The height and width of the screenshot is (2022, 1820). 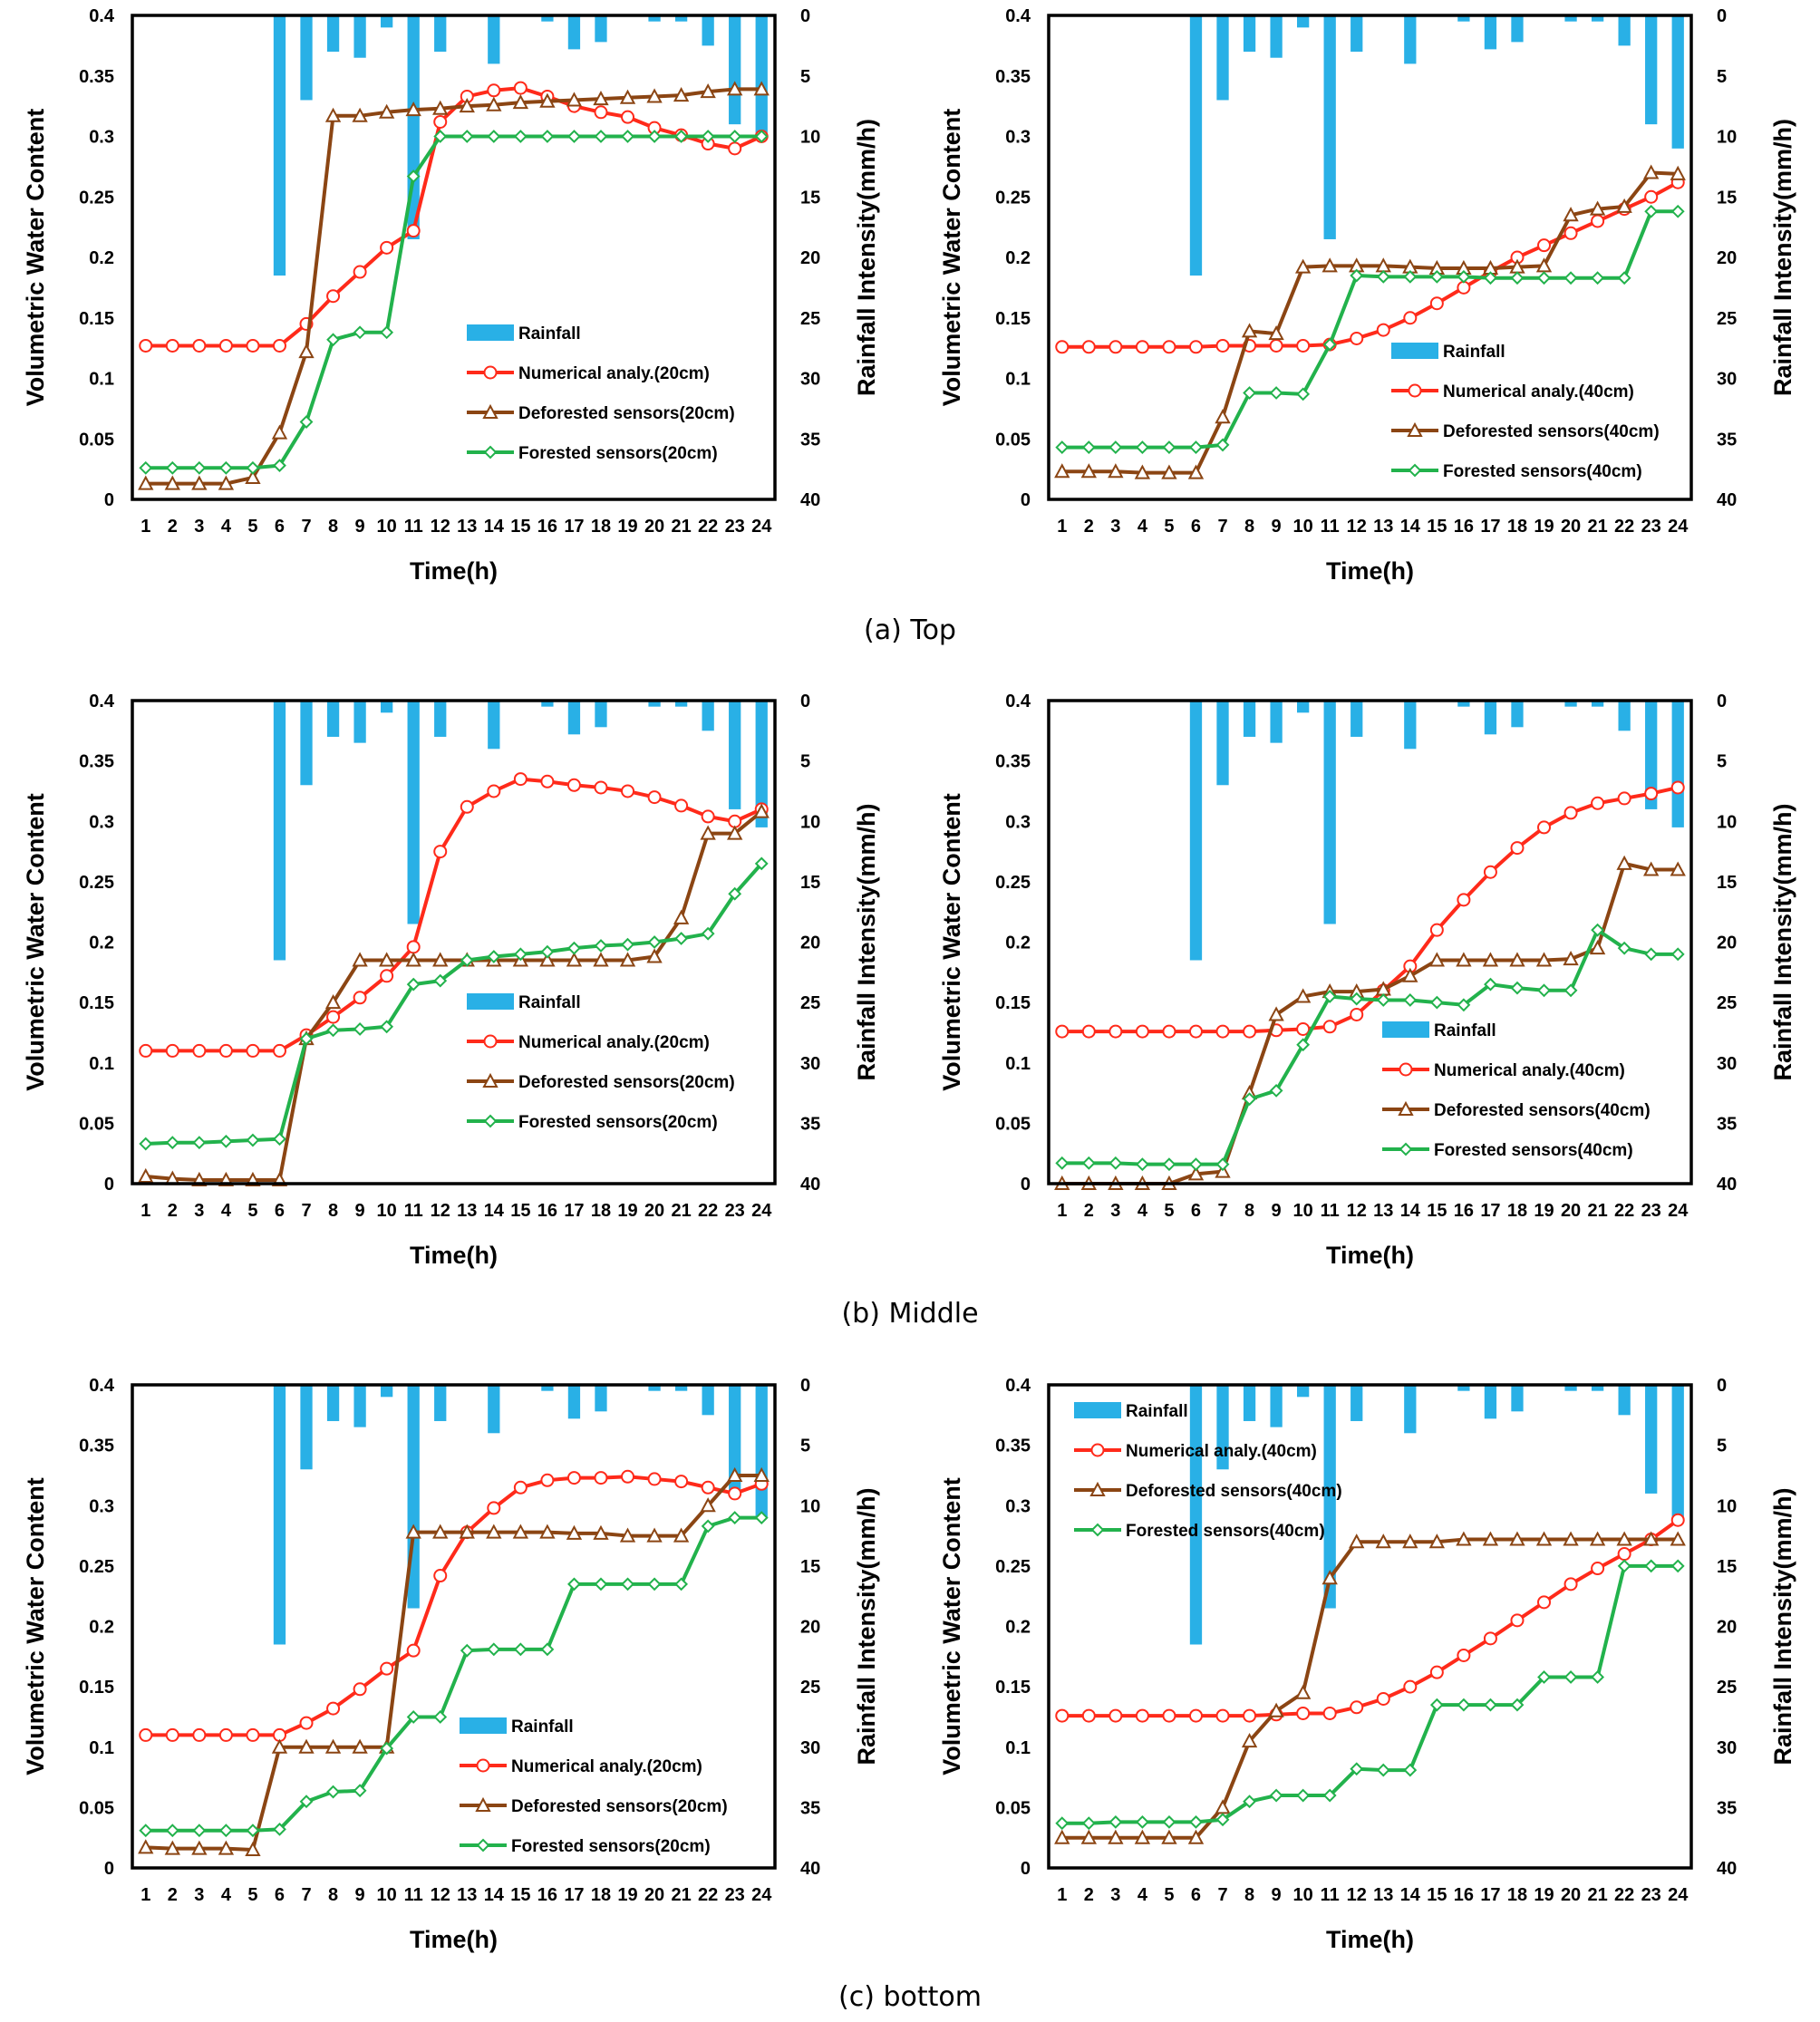 What do you see at coordinates (1370, 1689) in the screenshot?
I see `series-line-deforested` at bounding box center [1370, 1689].